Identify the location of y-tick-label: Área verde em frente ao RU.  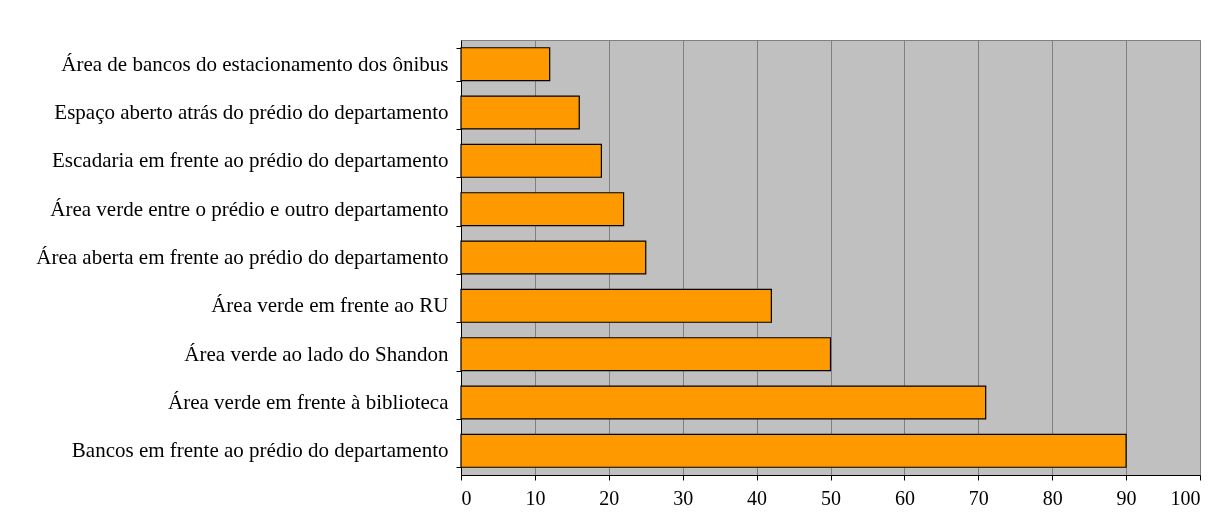
(330, 305).